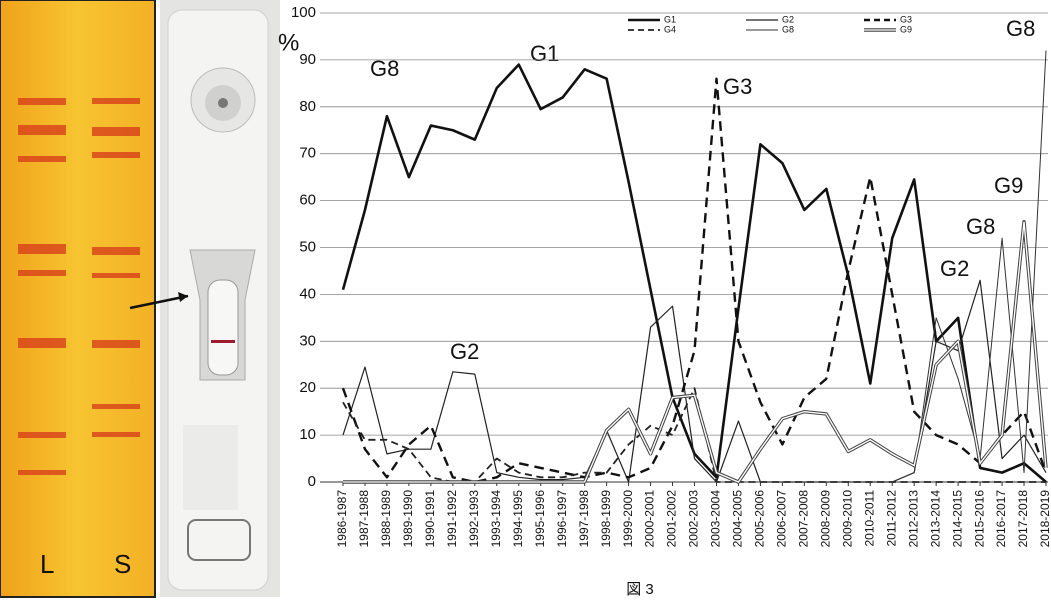 Image resolution: width=1051 pixels, height=605 pixels. What do you see at coordinates (869, 518) in the screenshot?
I see `x-tick-label: 2010-2011` at bounding box center [869, 518].